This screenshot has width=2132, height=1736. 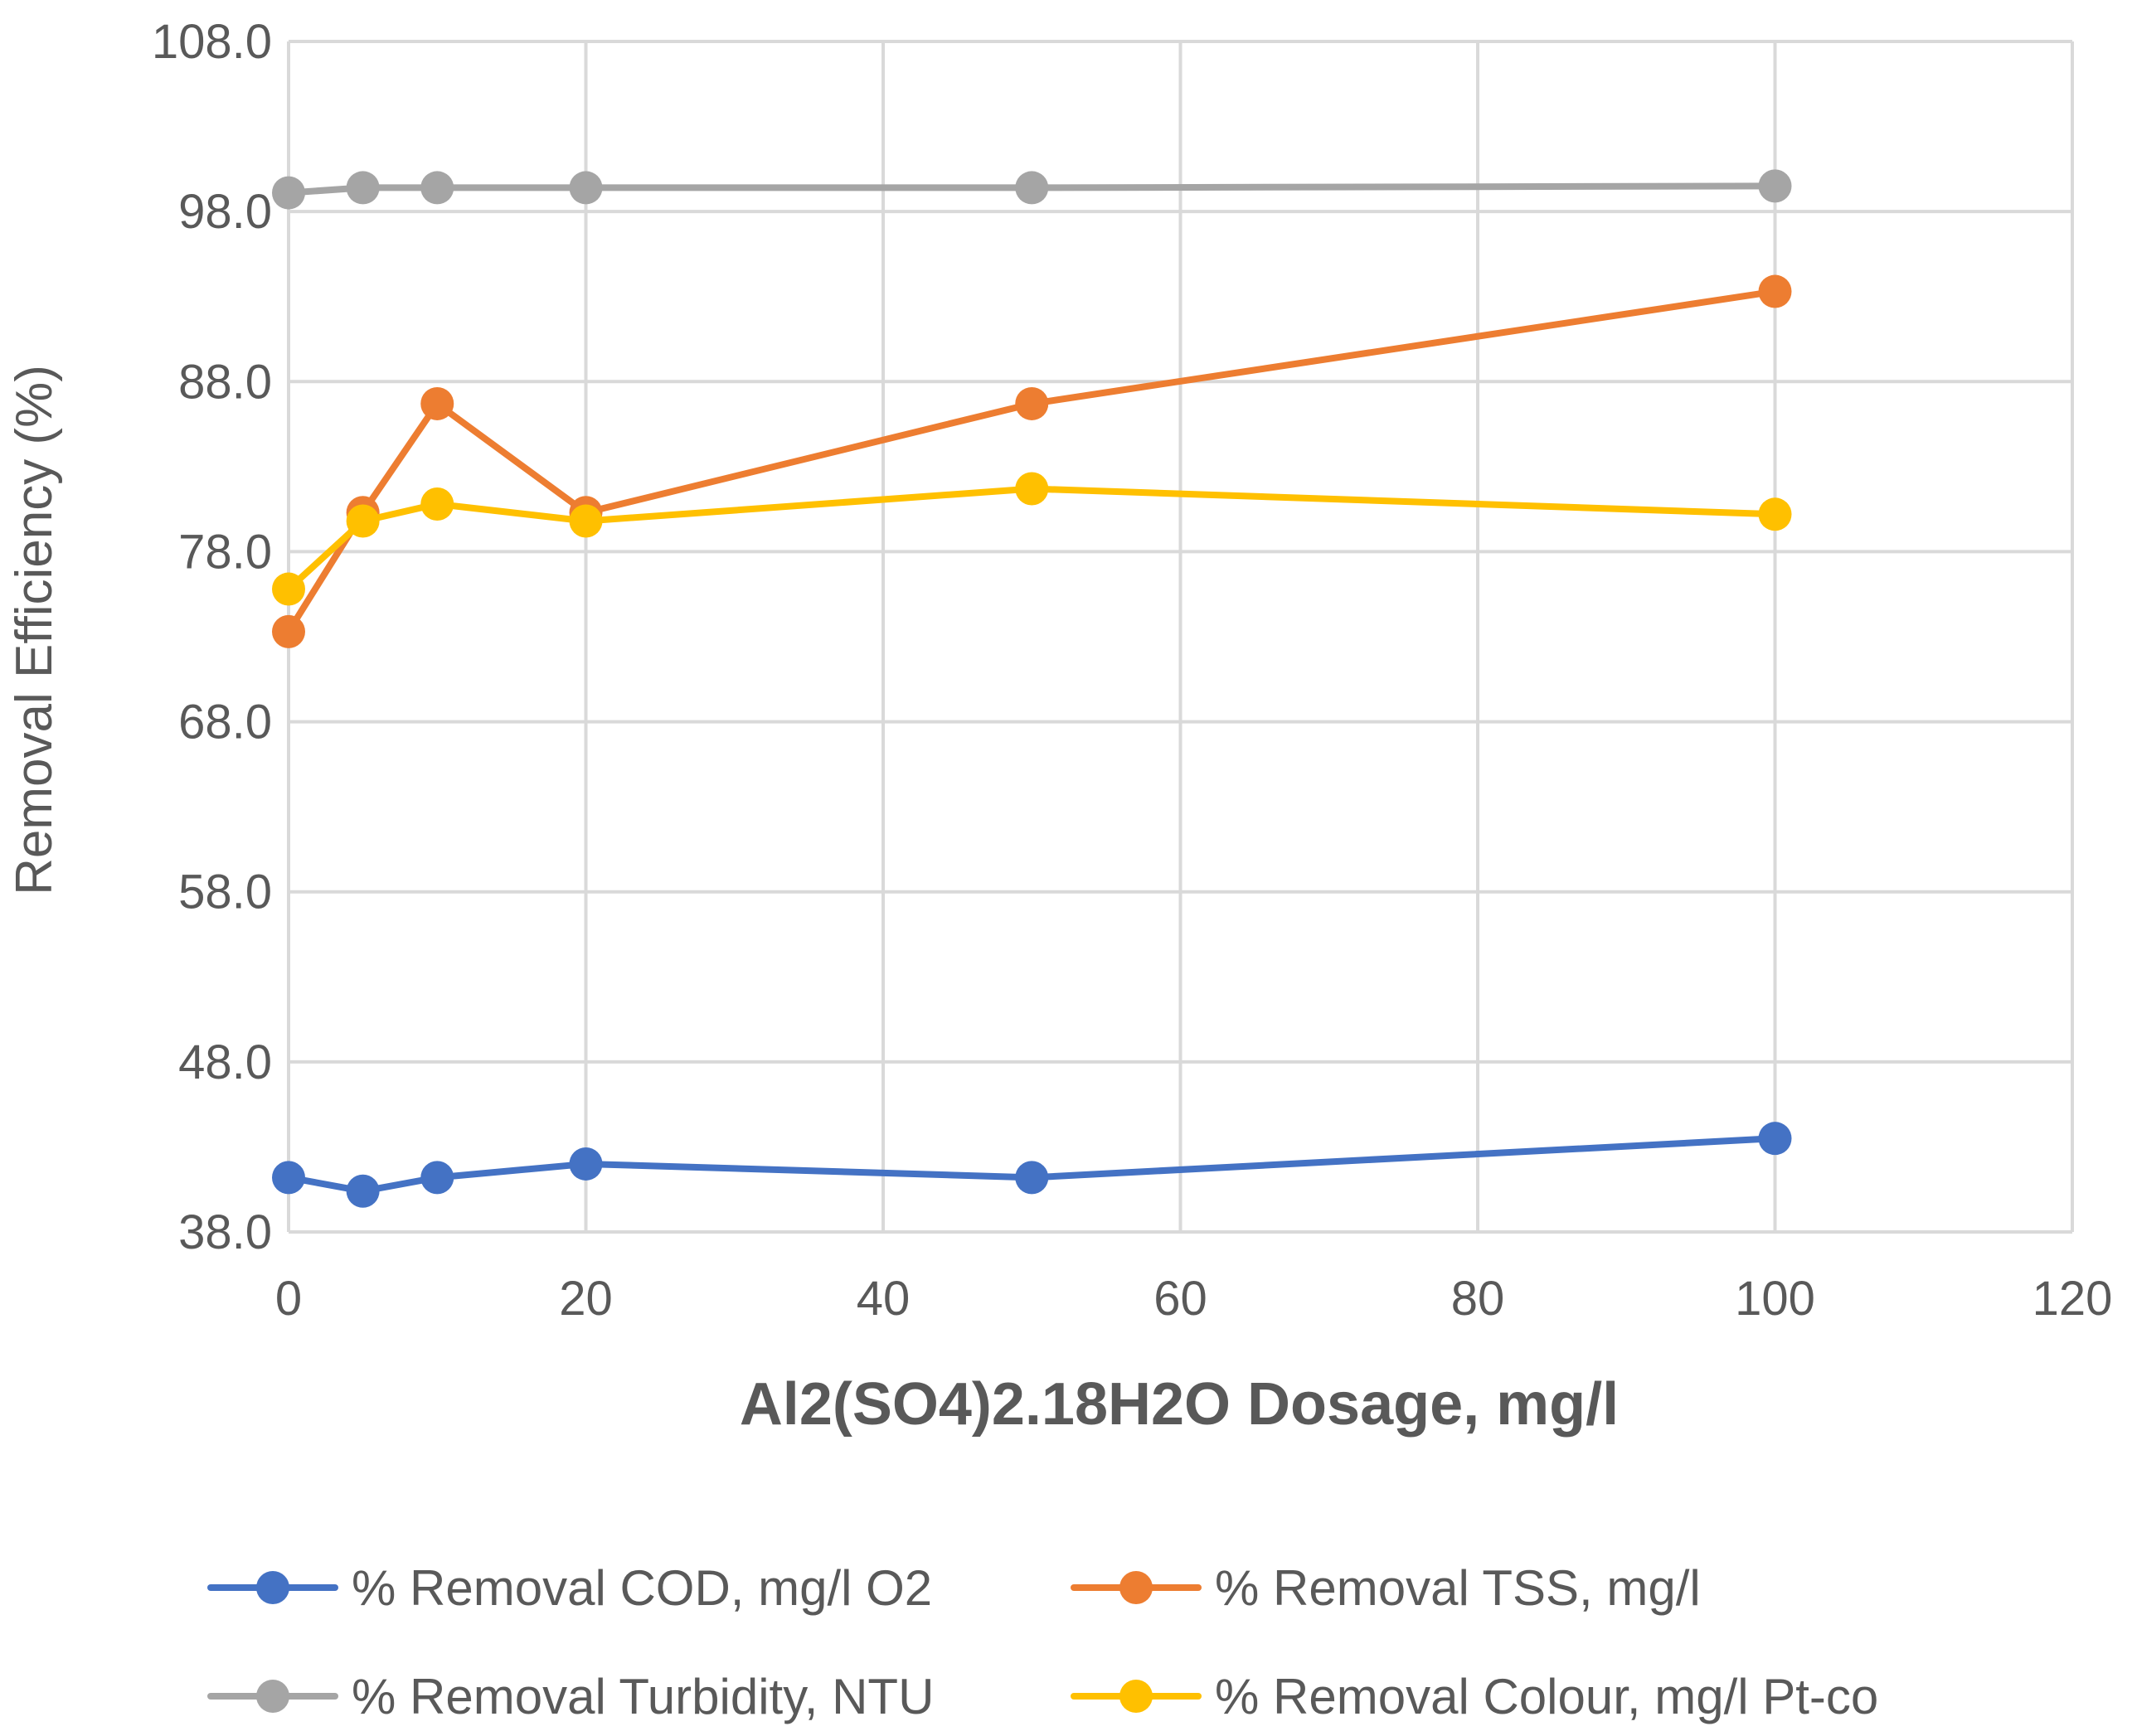 What do you see at coordinates (212, 42) in the screenshot?
I see `y-tick-label: 108.0` at bounding box center [212, 42].